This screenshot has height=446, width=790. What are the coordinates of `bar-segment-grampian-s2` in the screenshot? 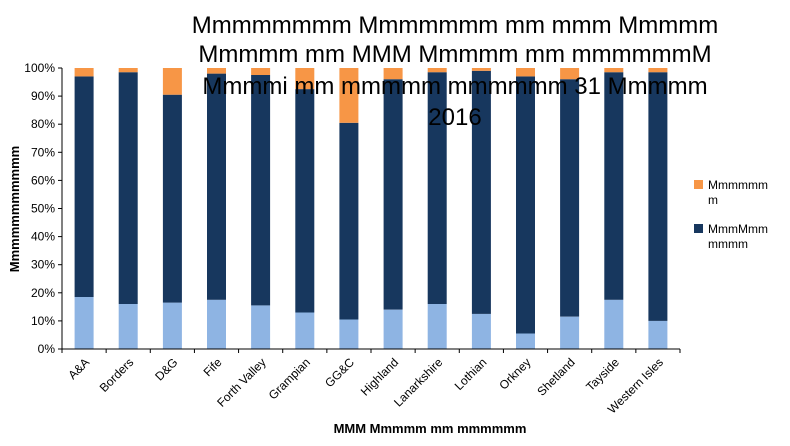 It's located at (305, 201).